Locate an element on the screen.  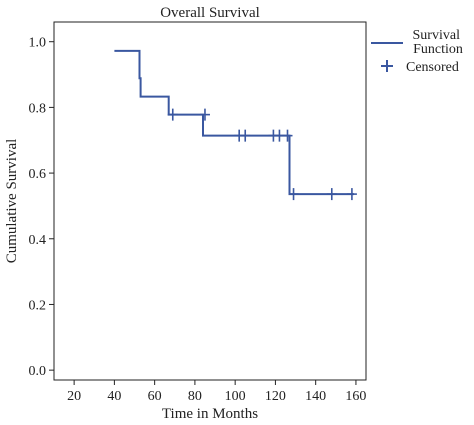
x-tick-label: 140 is located at coordinates (315, 396).